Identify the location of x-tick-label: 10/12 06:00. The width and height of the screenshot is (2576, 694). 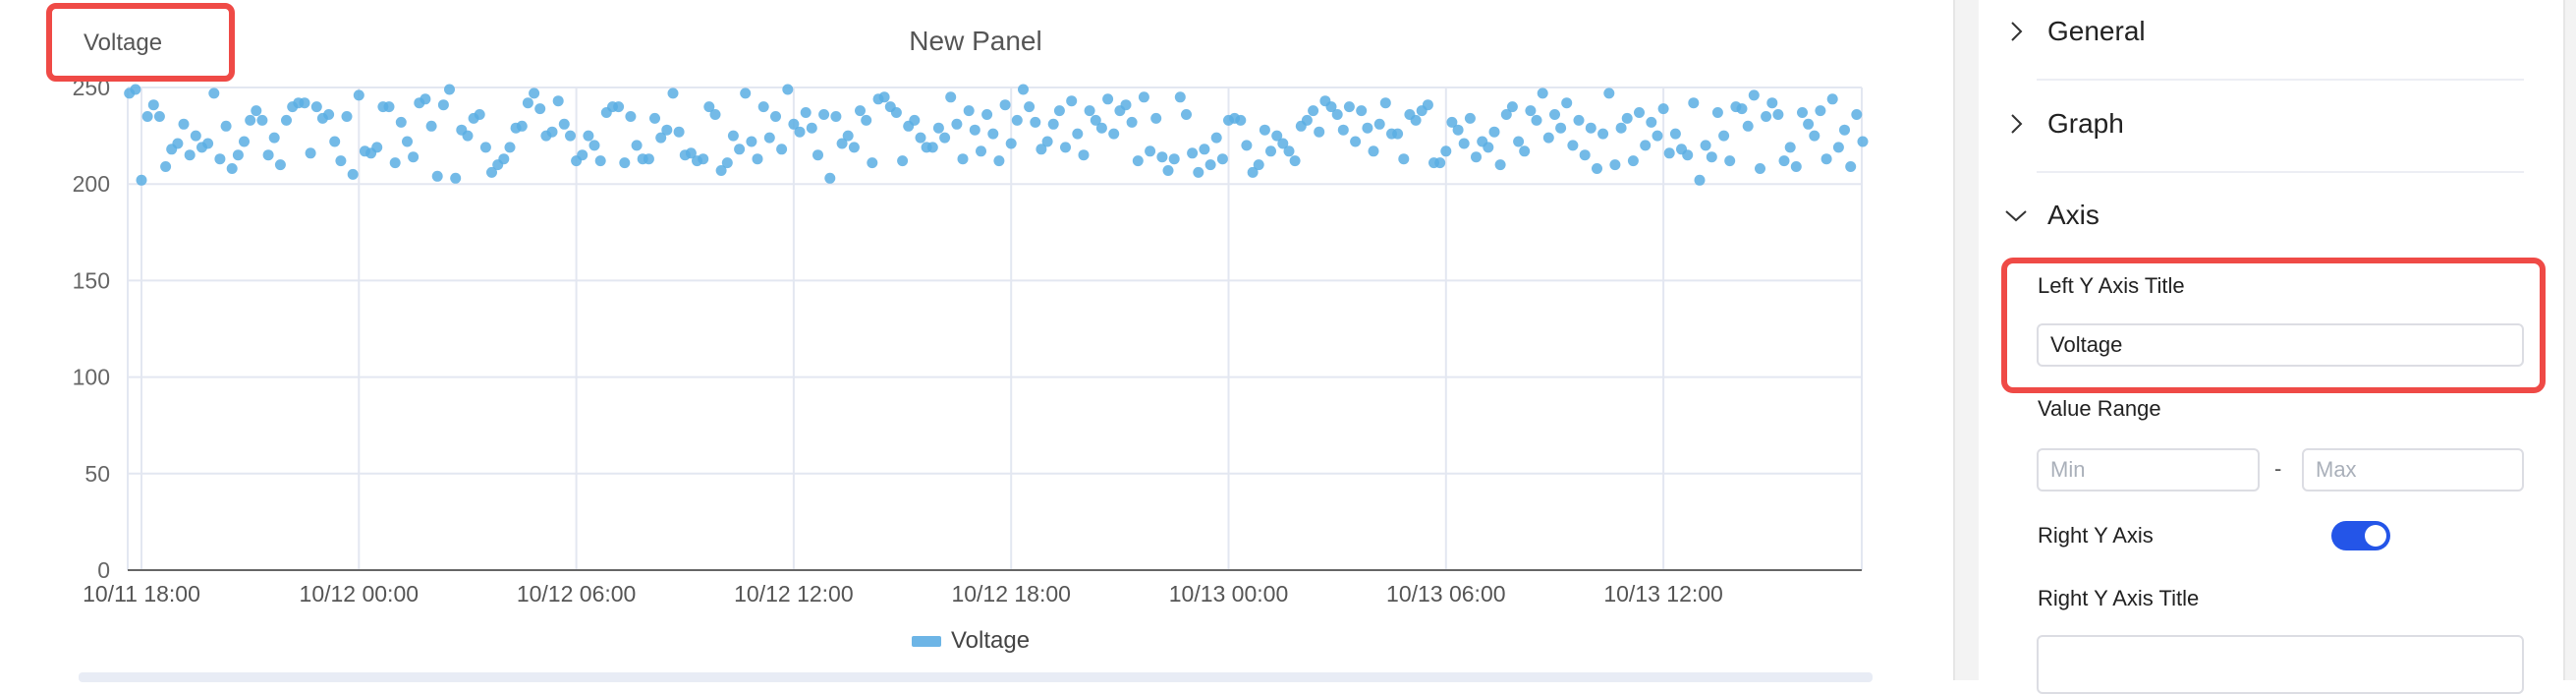
(577, 594).